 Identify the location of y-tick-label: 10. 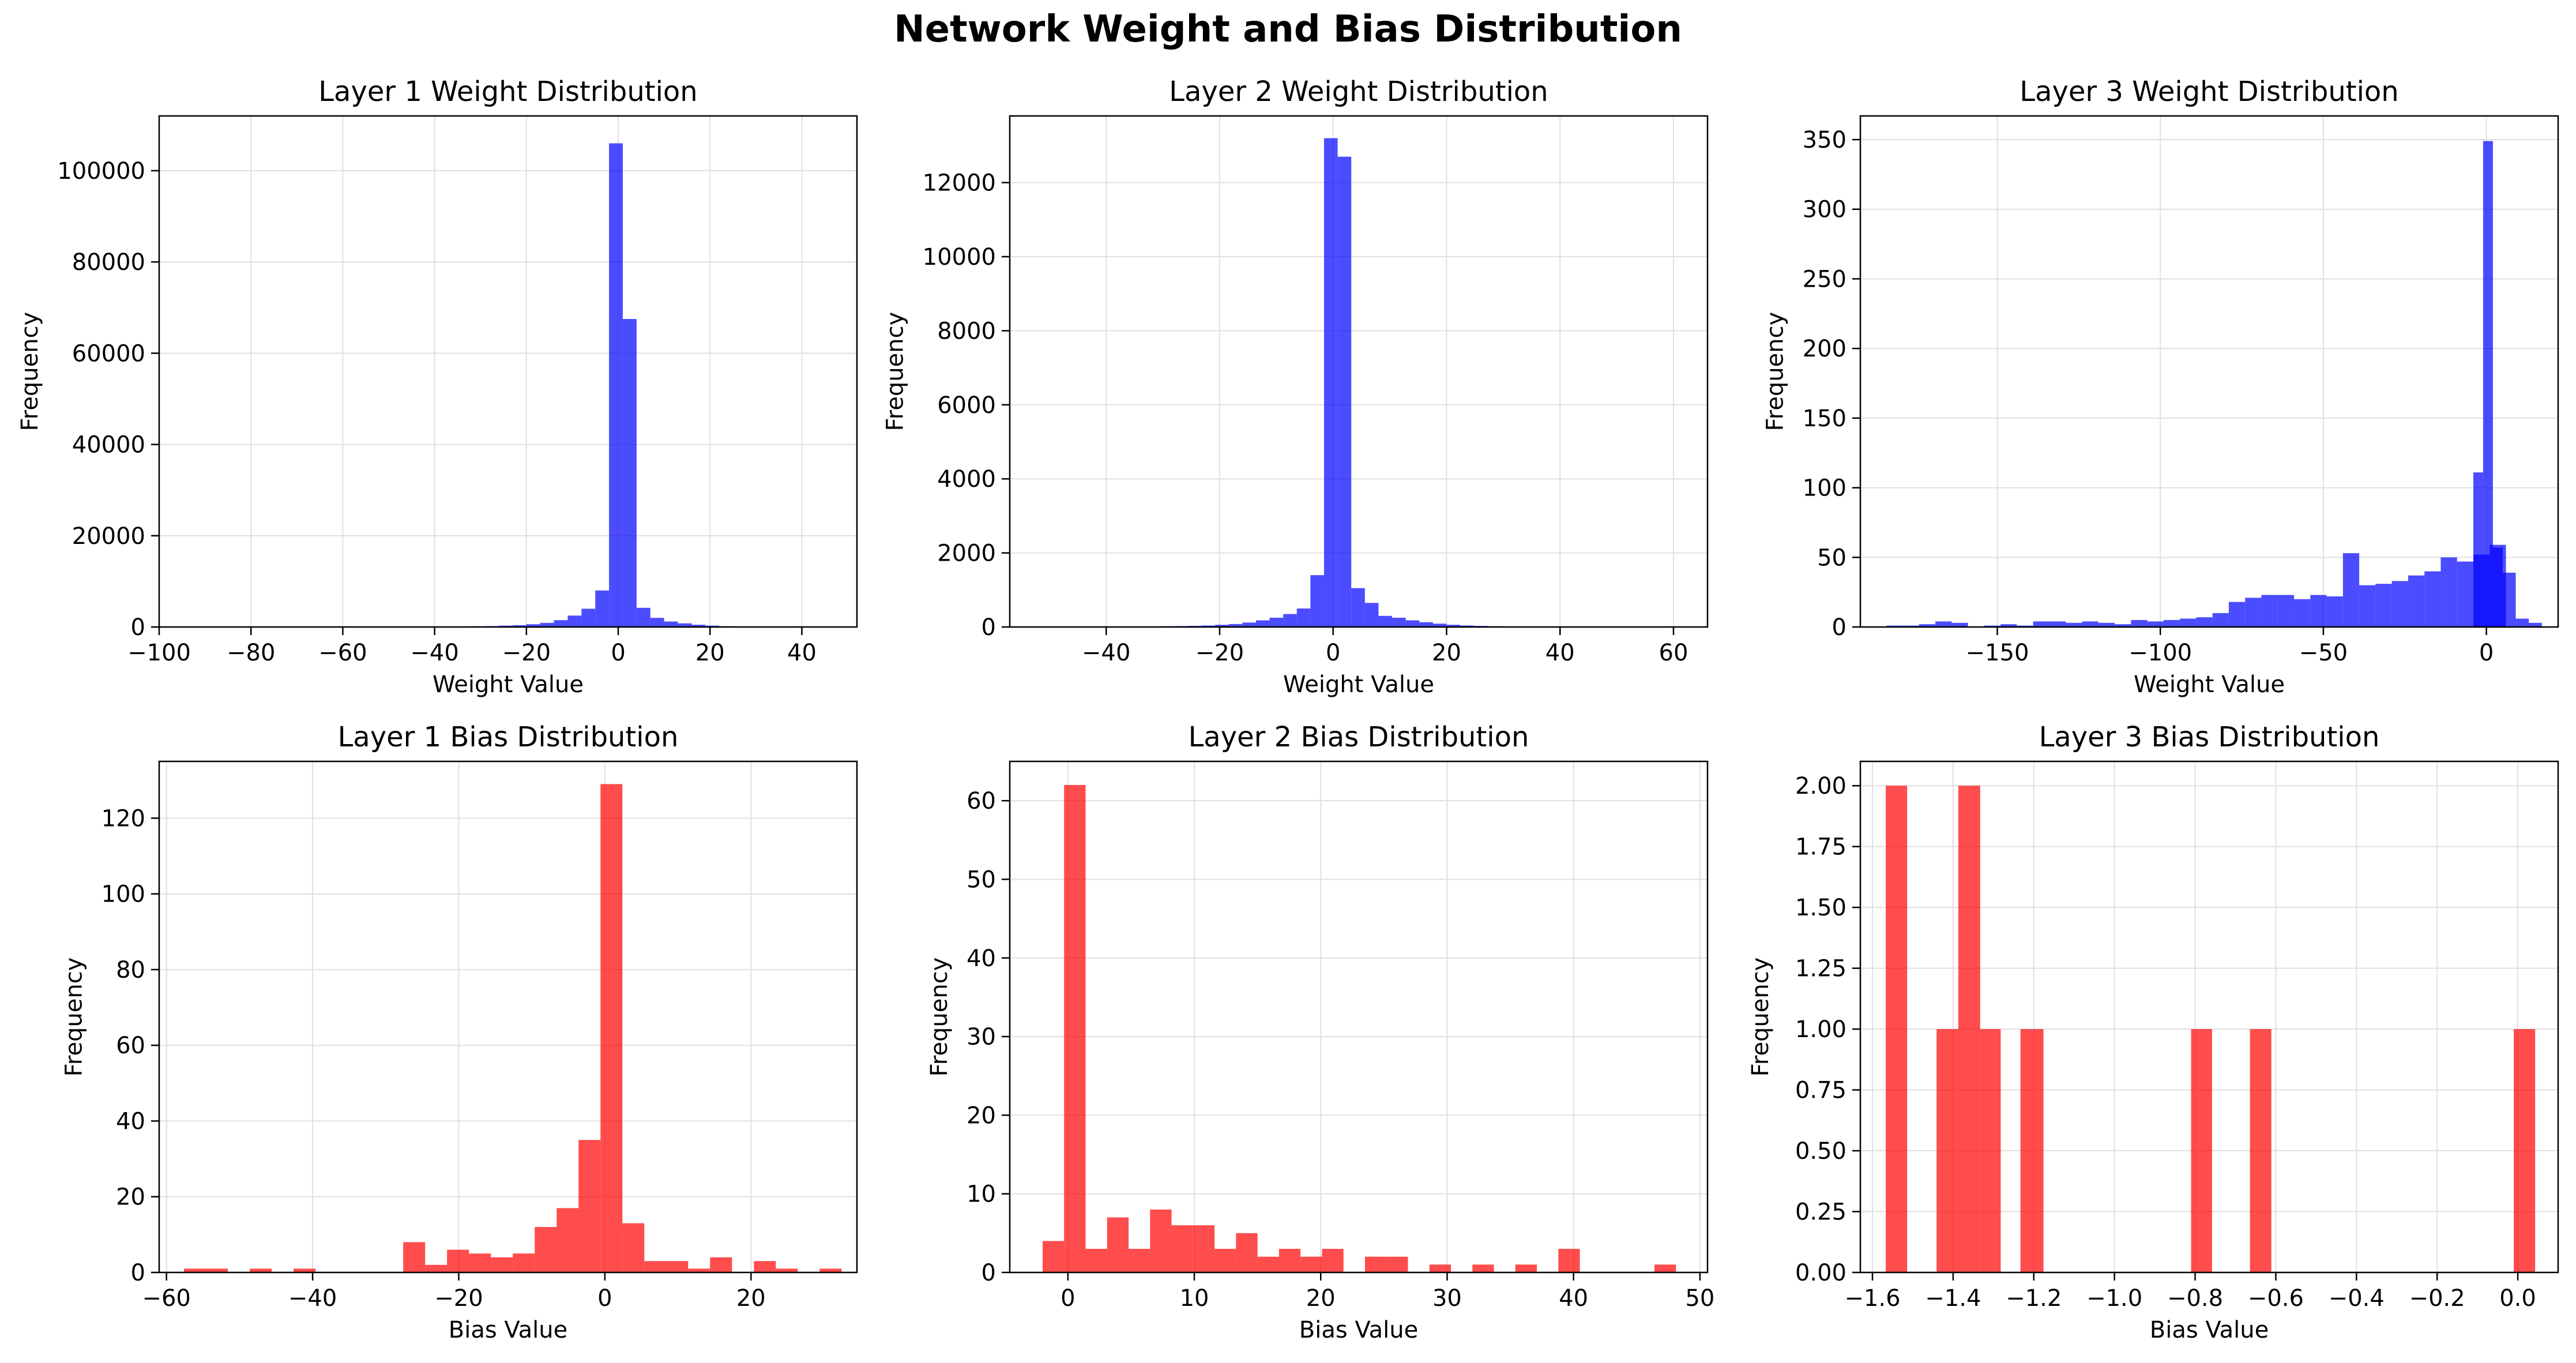
(981, 1194).